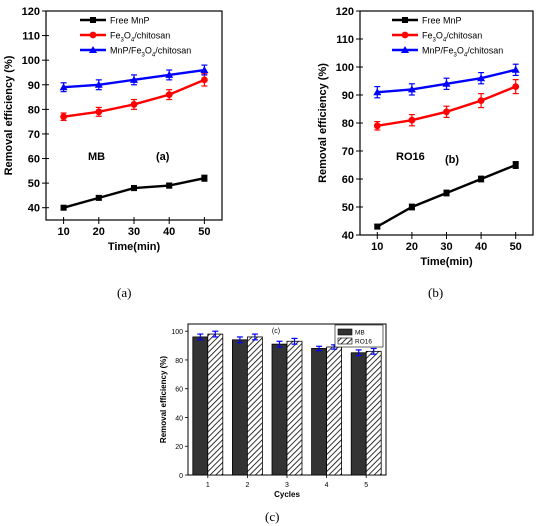 The width and height of the screenshot is (550, 526). What do you see at coordinates (179, 447) in the screenshot?
I see `y-tick-label: 20` at bounding box center [179, 447].